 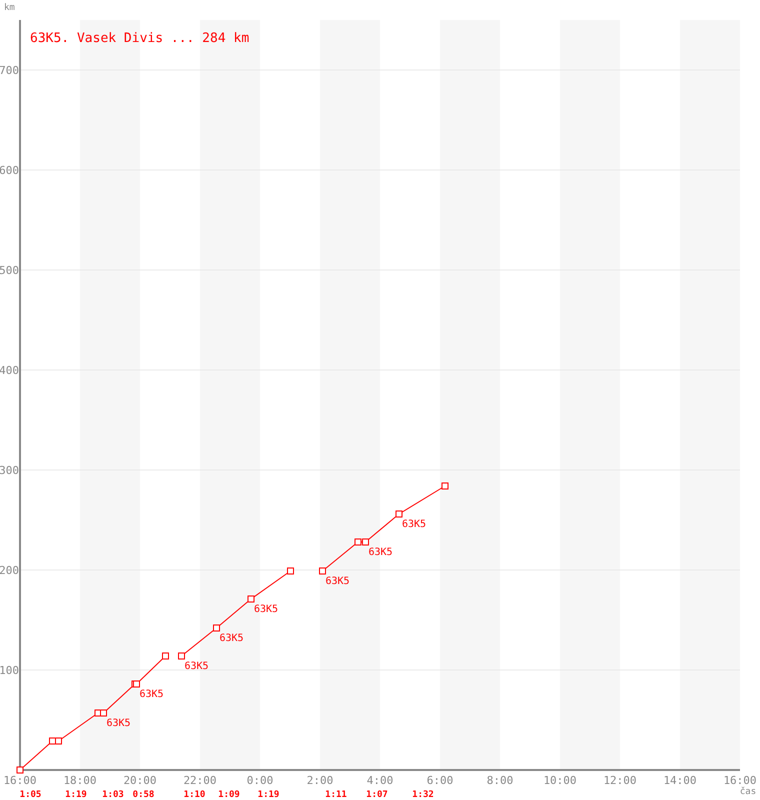 I want to click on x-tick-label: 14:00, so click(x=680, y=780).